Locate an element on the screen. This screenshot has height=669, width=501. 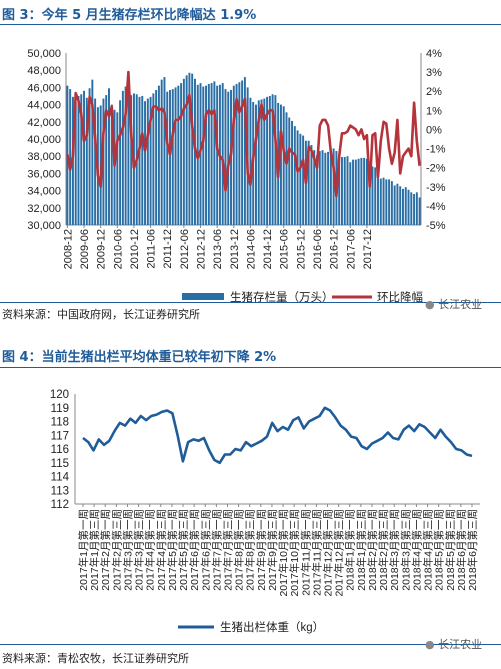
legend-bar-swatch is located at coordinates (203, 296).